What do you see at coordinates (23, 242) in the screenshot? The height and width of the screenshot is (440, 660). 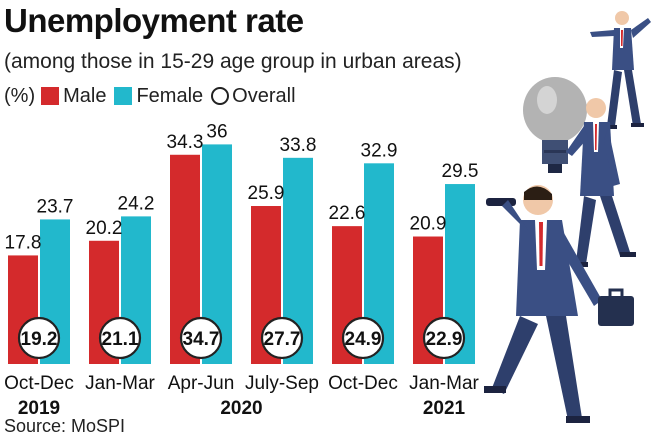 I see `data-label-male: 17.8` at bounding box center [23, 242].